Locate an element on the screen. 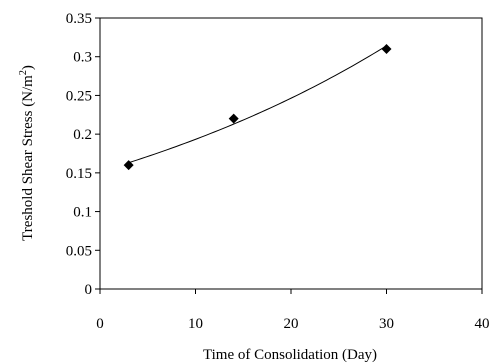 This screenshot has height=363, width=492. x-tick-label: 10 is located at coordinates (195, 324).